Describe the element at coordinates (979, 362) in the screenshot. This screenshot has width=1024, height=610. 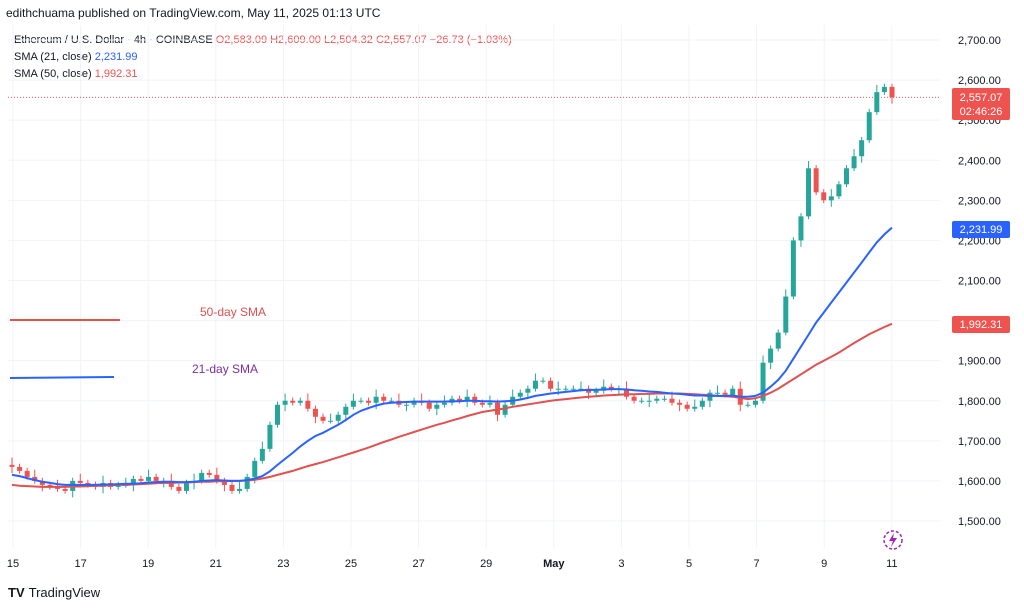
I see `y-tick-label: 1,900.00` at that location.